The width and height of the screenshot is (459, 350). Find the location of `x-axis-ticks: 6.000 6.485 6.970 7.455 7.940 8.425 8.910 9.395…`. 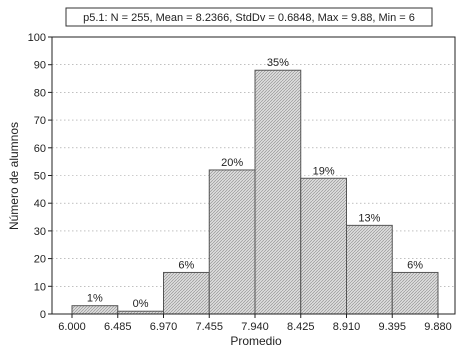

x-axis-ticks: 6.000 6.485 6.970 7.455 7.940 8.425 8.910 9.395… is located at coordinates (255, 323).